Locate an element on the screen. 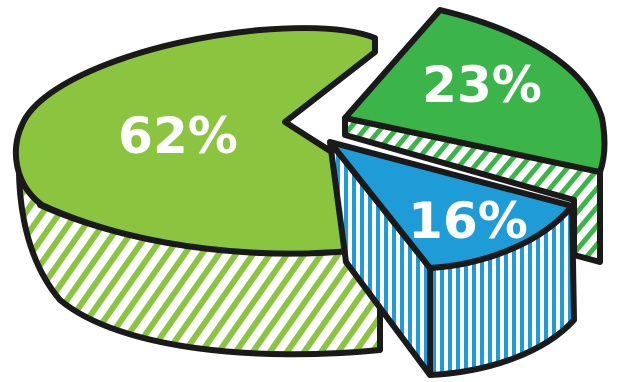  slice-label-62: 62% is located at coordinates (178, 136).